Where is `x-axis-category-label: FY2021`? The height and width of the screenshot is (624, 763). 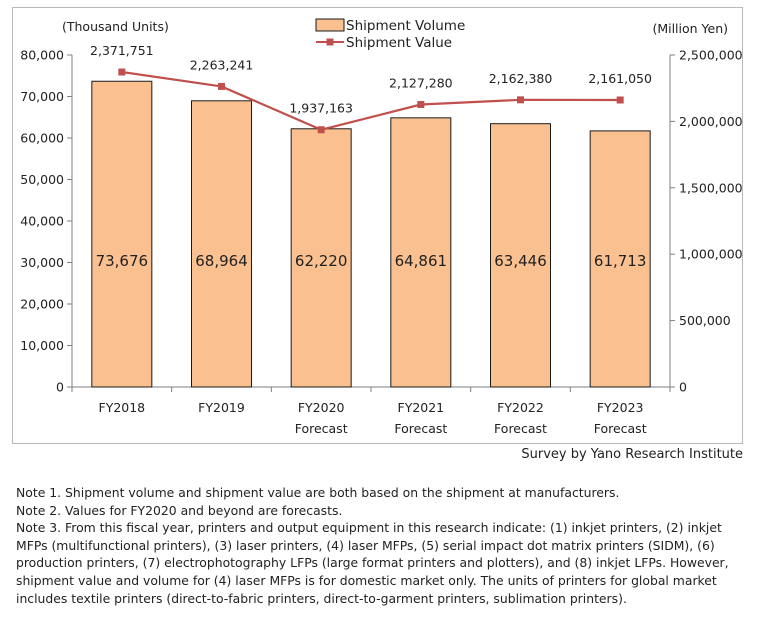
x-axis-category-label: FY2021 is located at coordinates (421, 407).